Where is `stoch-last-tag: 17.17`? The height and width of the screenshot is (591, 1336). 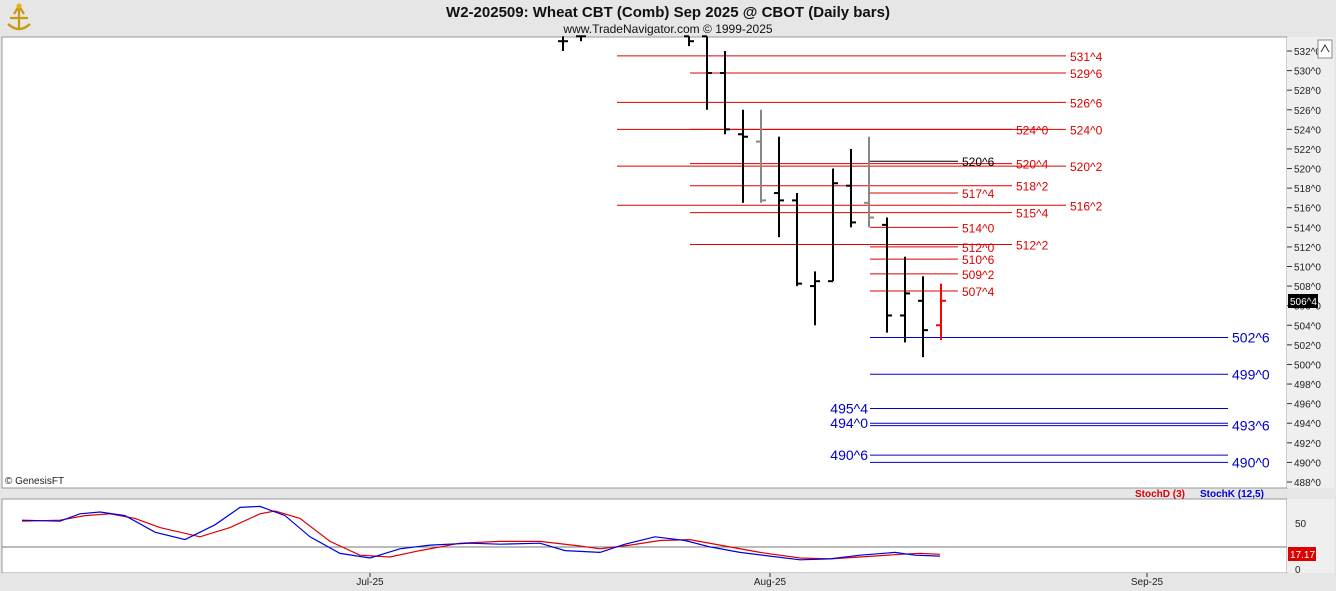 stoch-last-tag: 17.17 is located at coordinates (1302, 554).